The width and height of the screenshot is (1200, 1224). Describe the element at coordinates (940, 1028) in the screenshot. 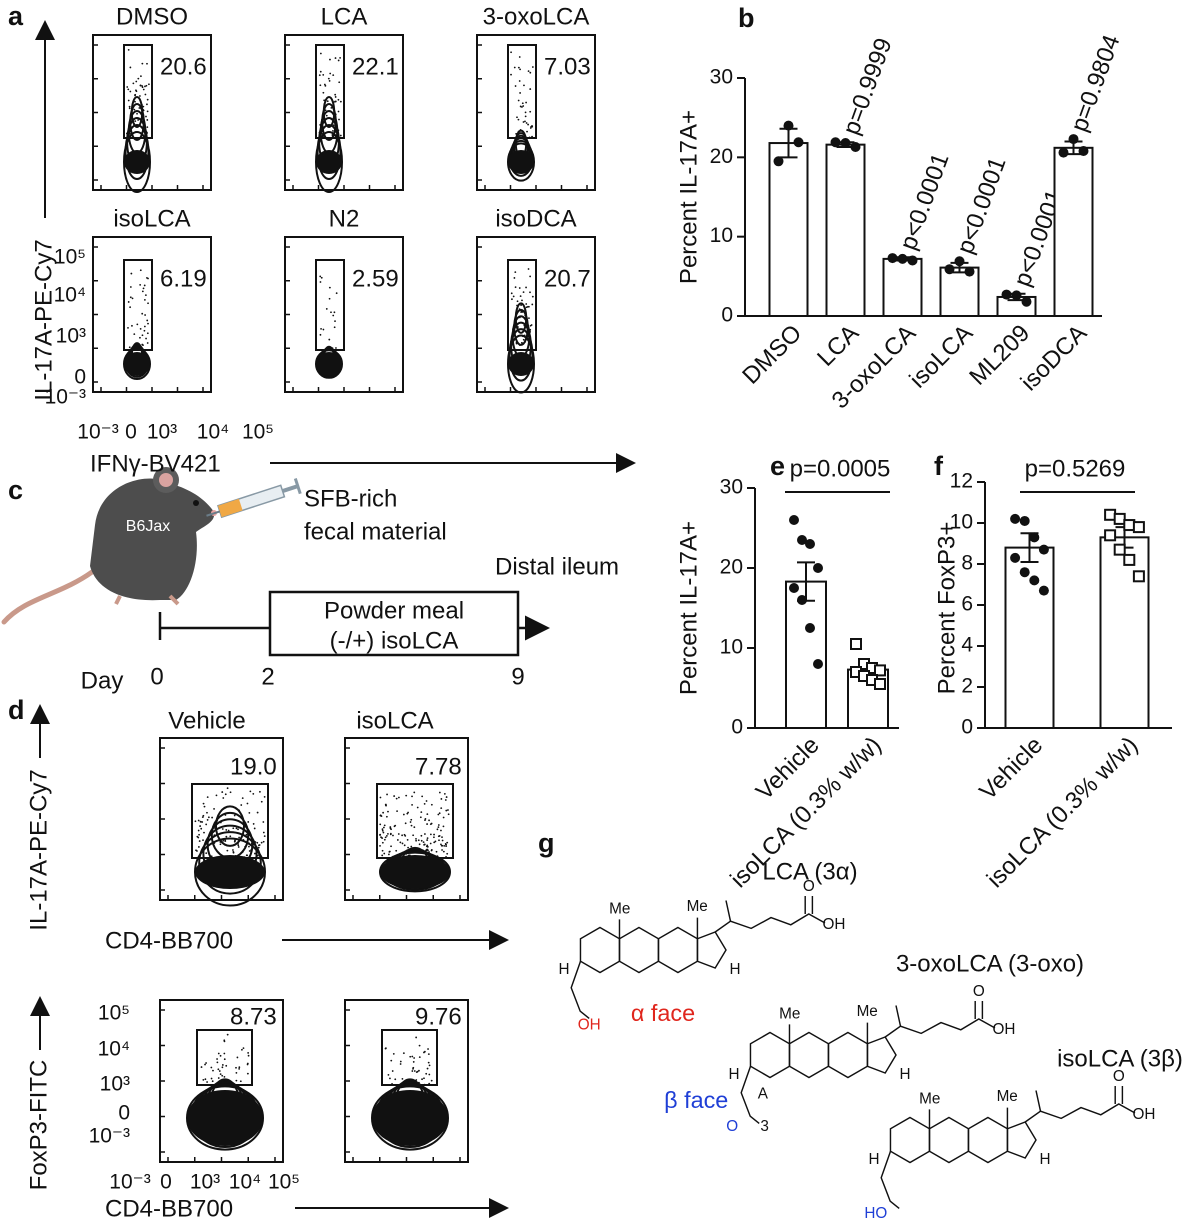

I see `side-chain` at that location.